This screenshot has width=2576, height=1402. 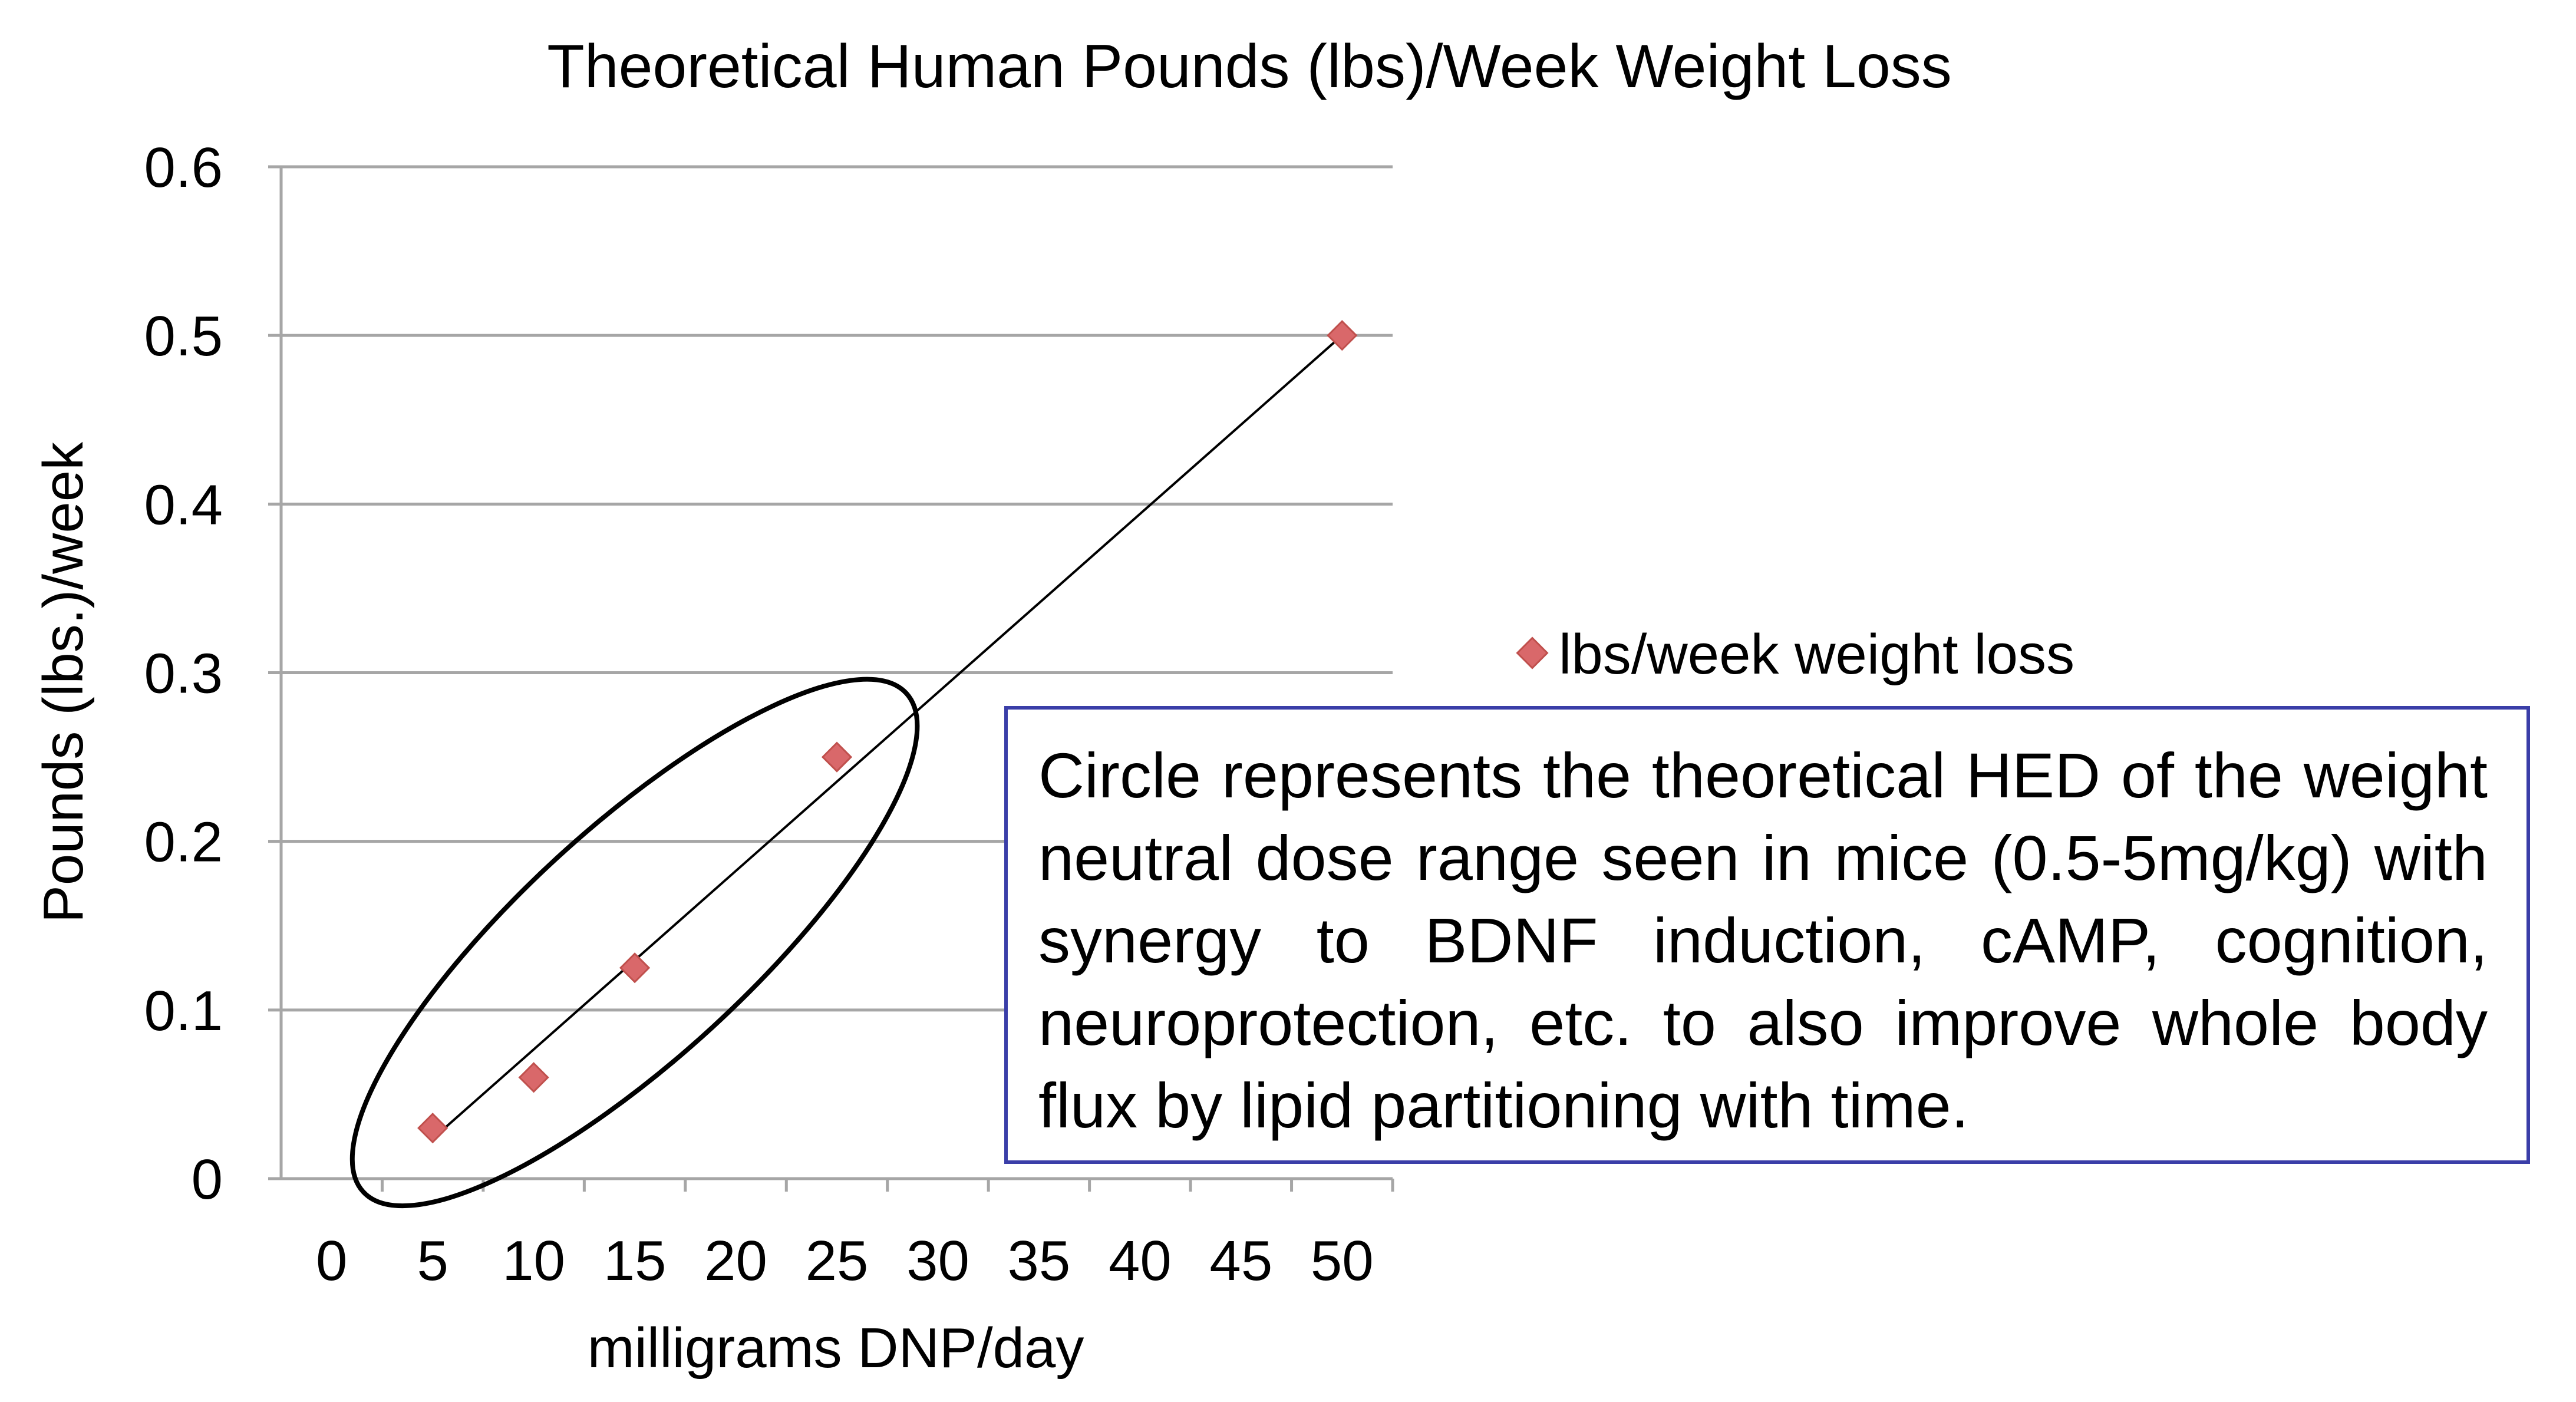 I want to click on legend-marker-diamond, so click(x=1532, y=652).